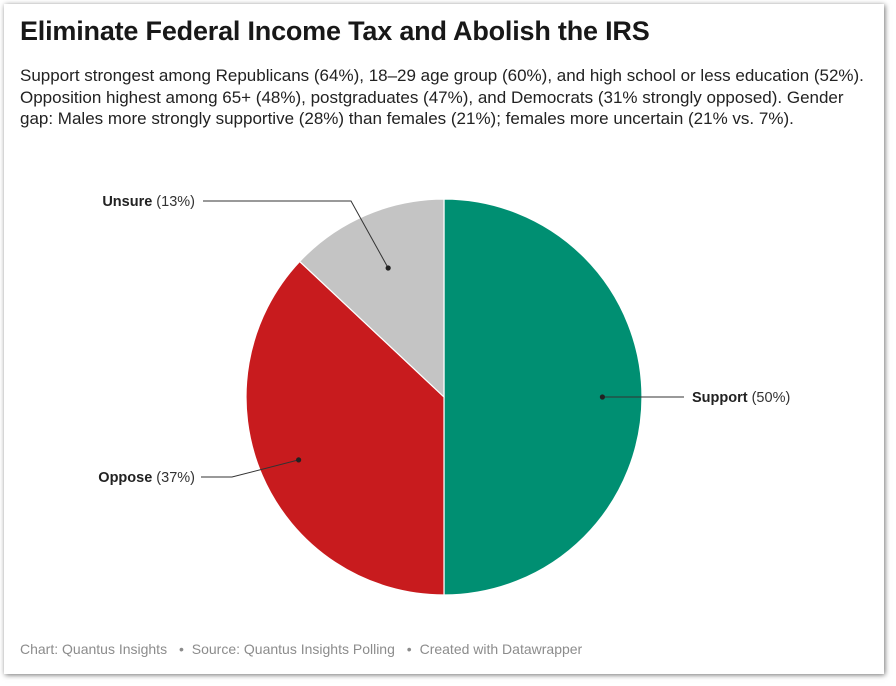 The height and width of the screenshot is (686, 896). I want to click on slice-label-oppose: Oppose (37%), so click(146, 478).